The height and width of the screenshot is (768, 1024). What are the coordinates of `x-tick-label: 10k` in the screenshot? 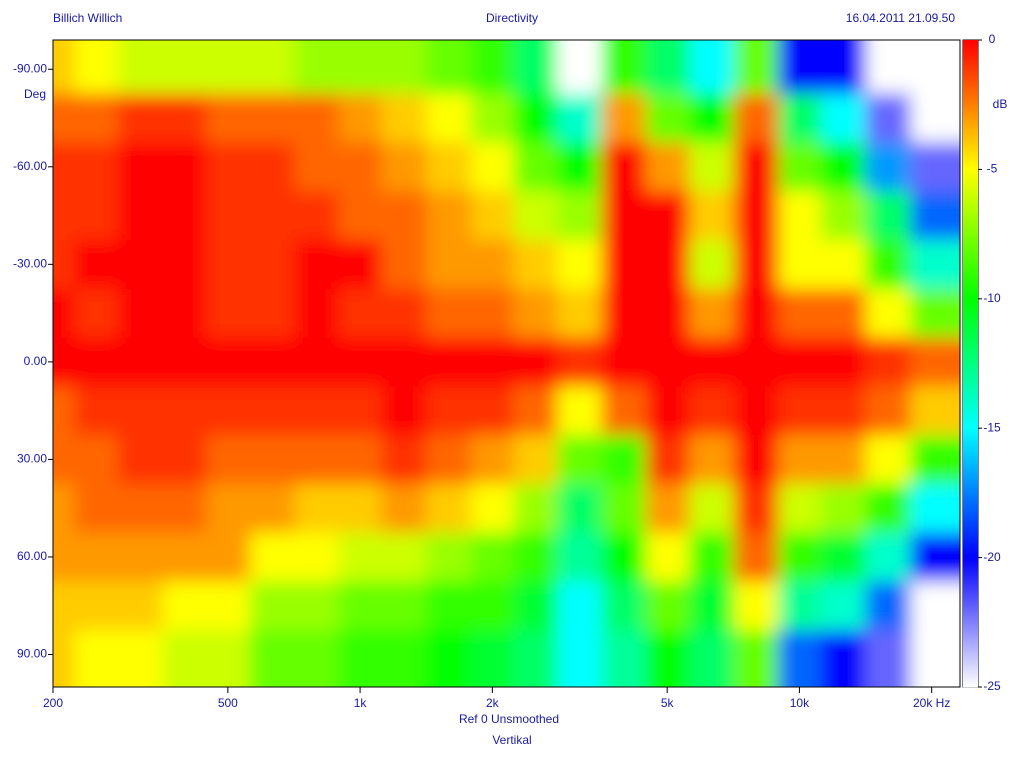 It's located at (800, 703).